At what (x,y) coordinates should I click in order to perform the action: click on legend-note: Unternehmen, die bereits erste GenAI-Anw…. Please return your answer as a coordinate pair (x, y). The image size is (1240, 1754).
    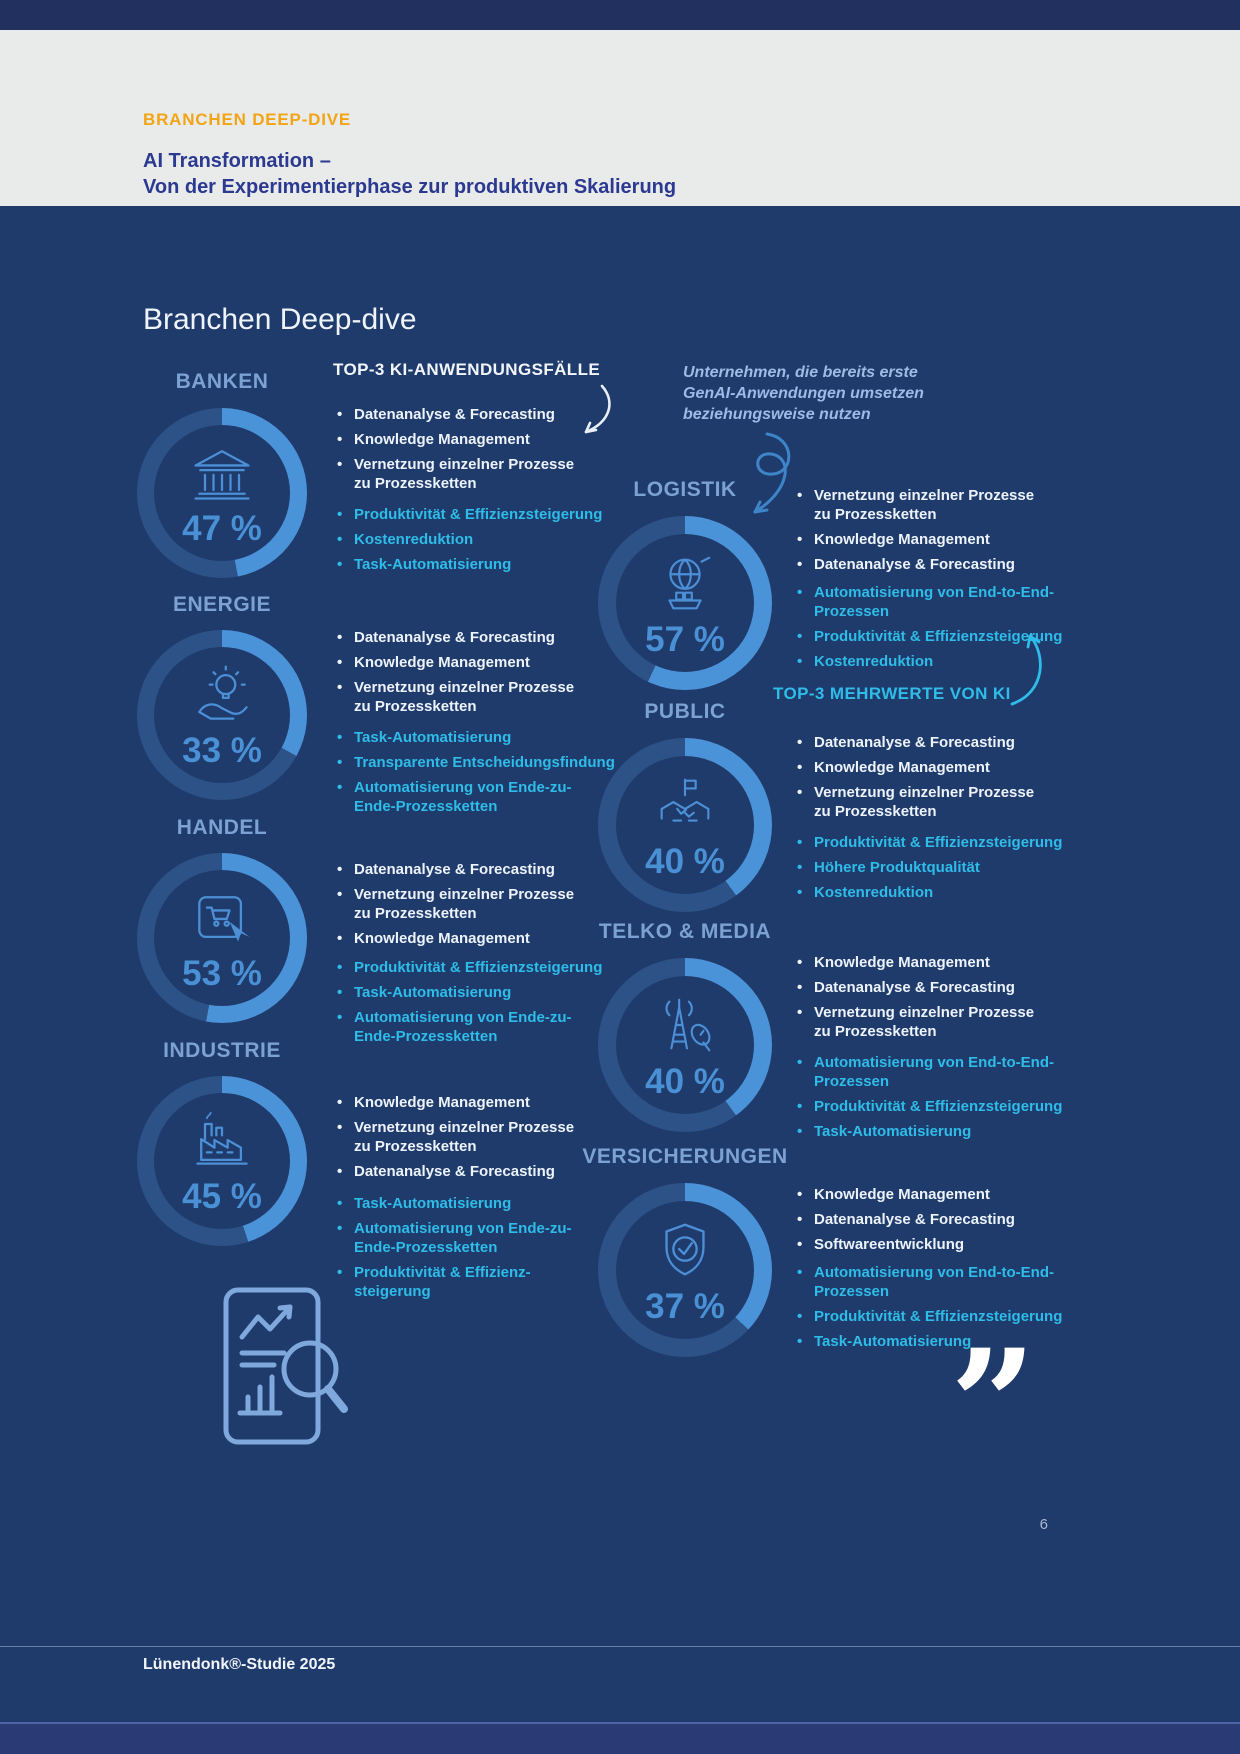
    Looking at the image, I should click on (803, 393).